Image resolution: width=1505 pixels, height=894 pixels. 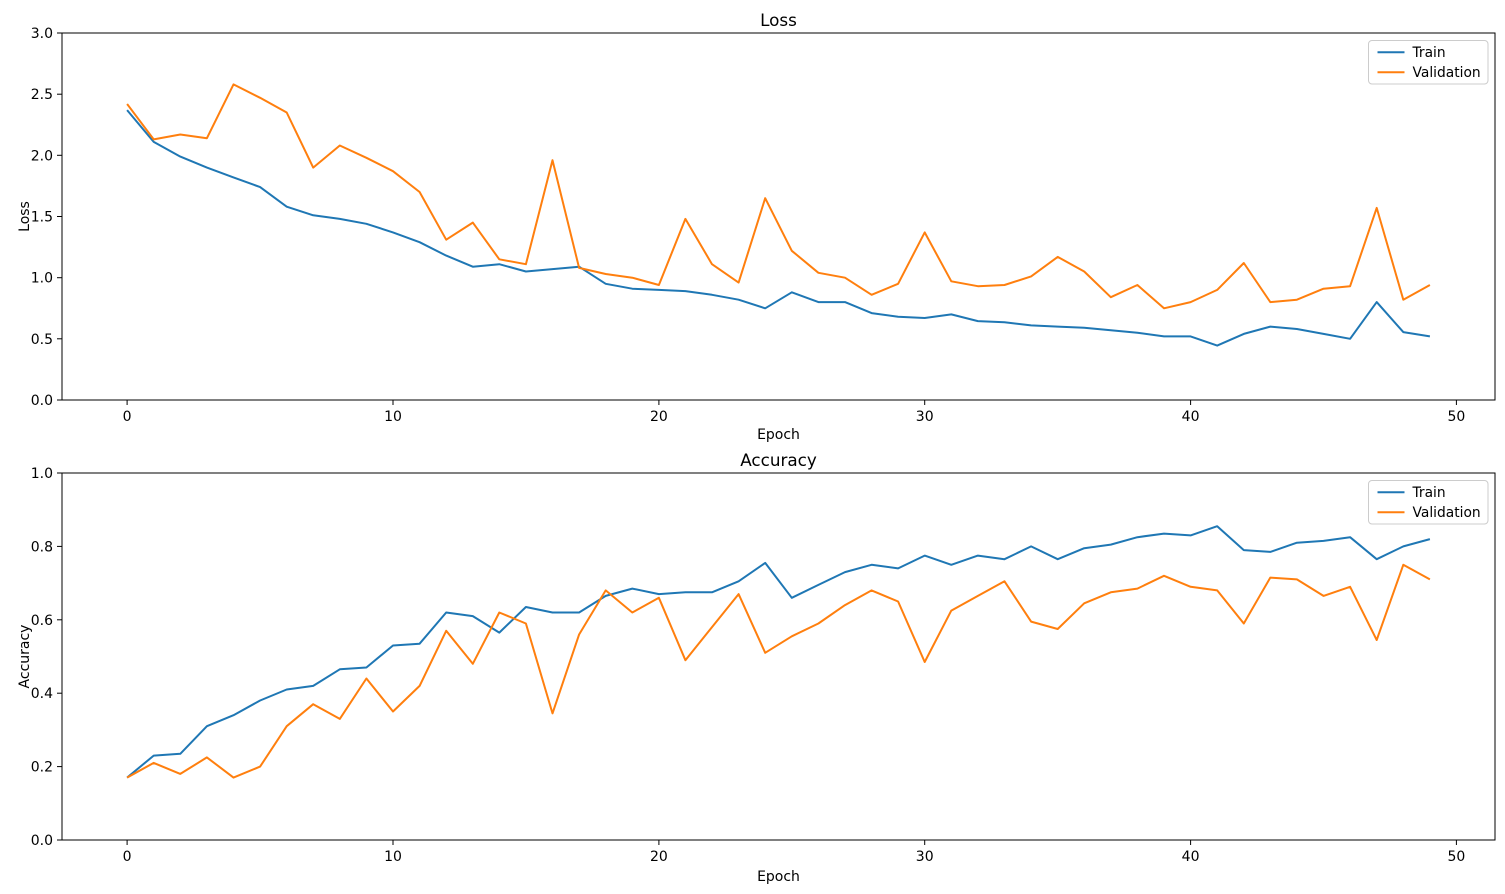 What do you see at coordinates (42, 401) in the screenshot?
I see `loss-y-tick-label: 0.0` at bounding box center [42, 401].